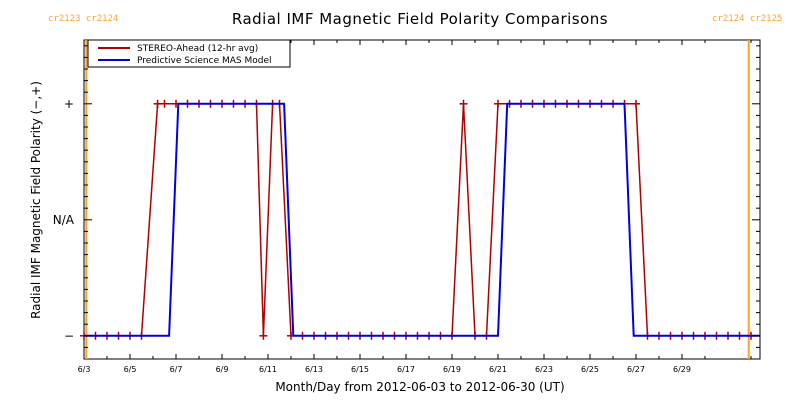 The image size is (800, 400). I want to click on cr-label-right: cr2124 cr2125, so click(747, 19).